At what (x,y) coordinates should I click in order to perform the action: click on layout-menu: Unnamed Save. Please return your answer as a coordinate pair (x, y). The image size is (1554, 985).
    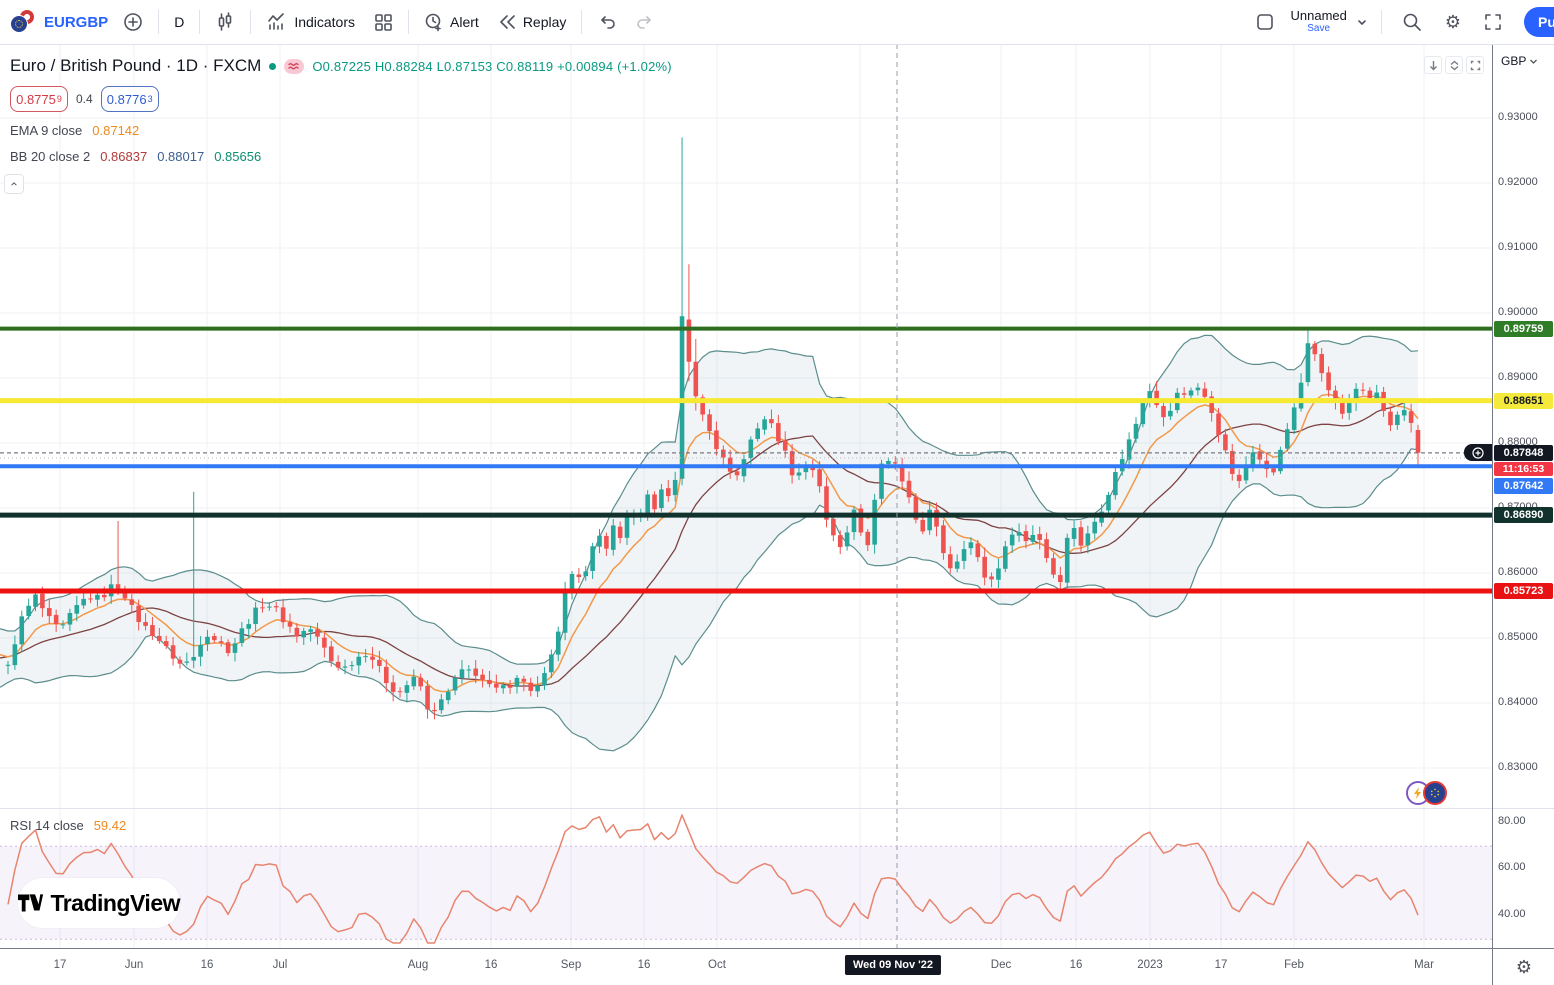
    Looking at the image, I should click on (1318, 22).